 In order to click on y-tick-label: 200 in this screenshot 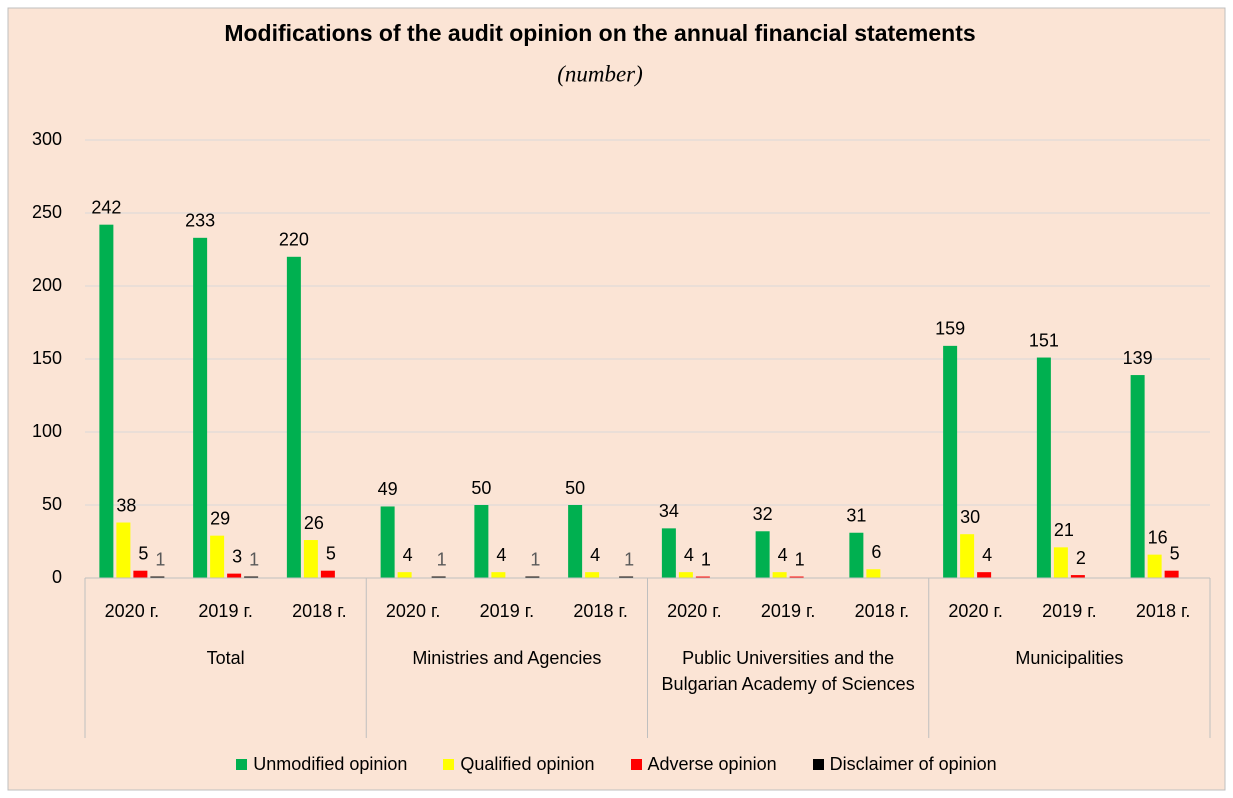, I will do `click(47, 285)`.